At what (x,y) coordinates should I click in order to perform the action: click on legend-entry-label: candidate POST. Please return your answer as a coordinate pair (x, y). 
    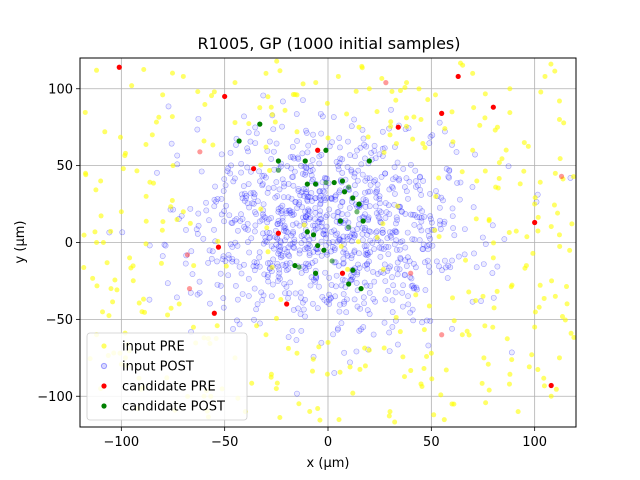
    Looking at the image, I should click on (173, 407).